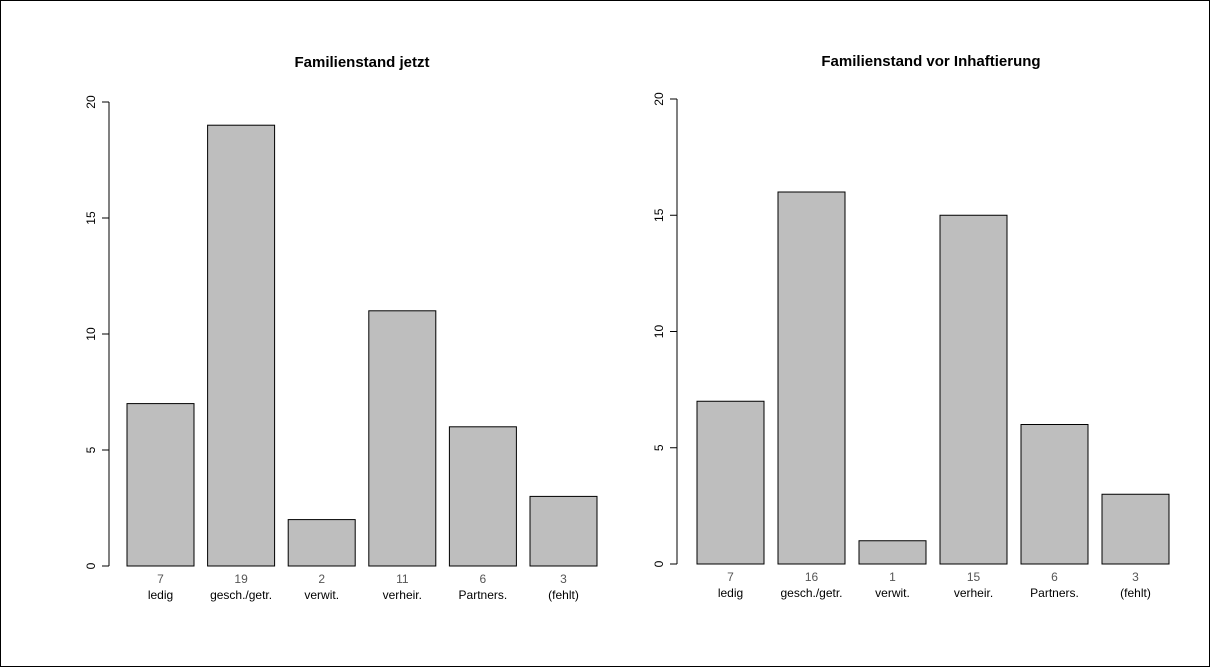  What do you see at coordinates (321, 579) in the screenshot?
I see `bar-count-label: 2` at bounding box center [321, 579].